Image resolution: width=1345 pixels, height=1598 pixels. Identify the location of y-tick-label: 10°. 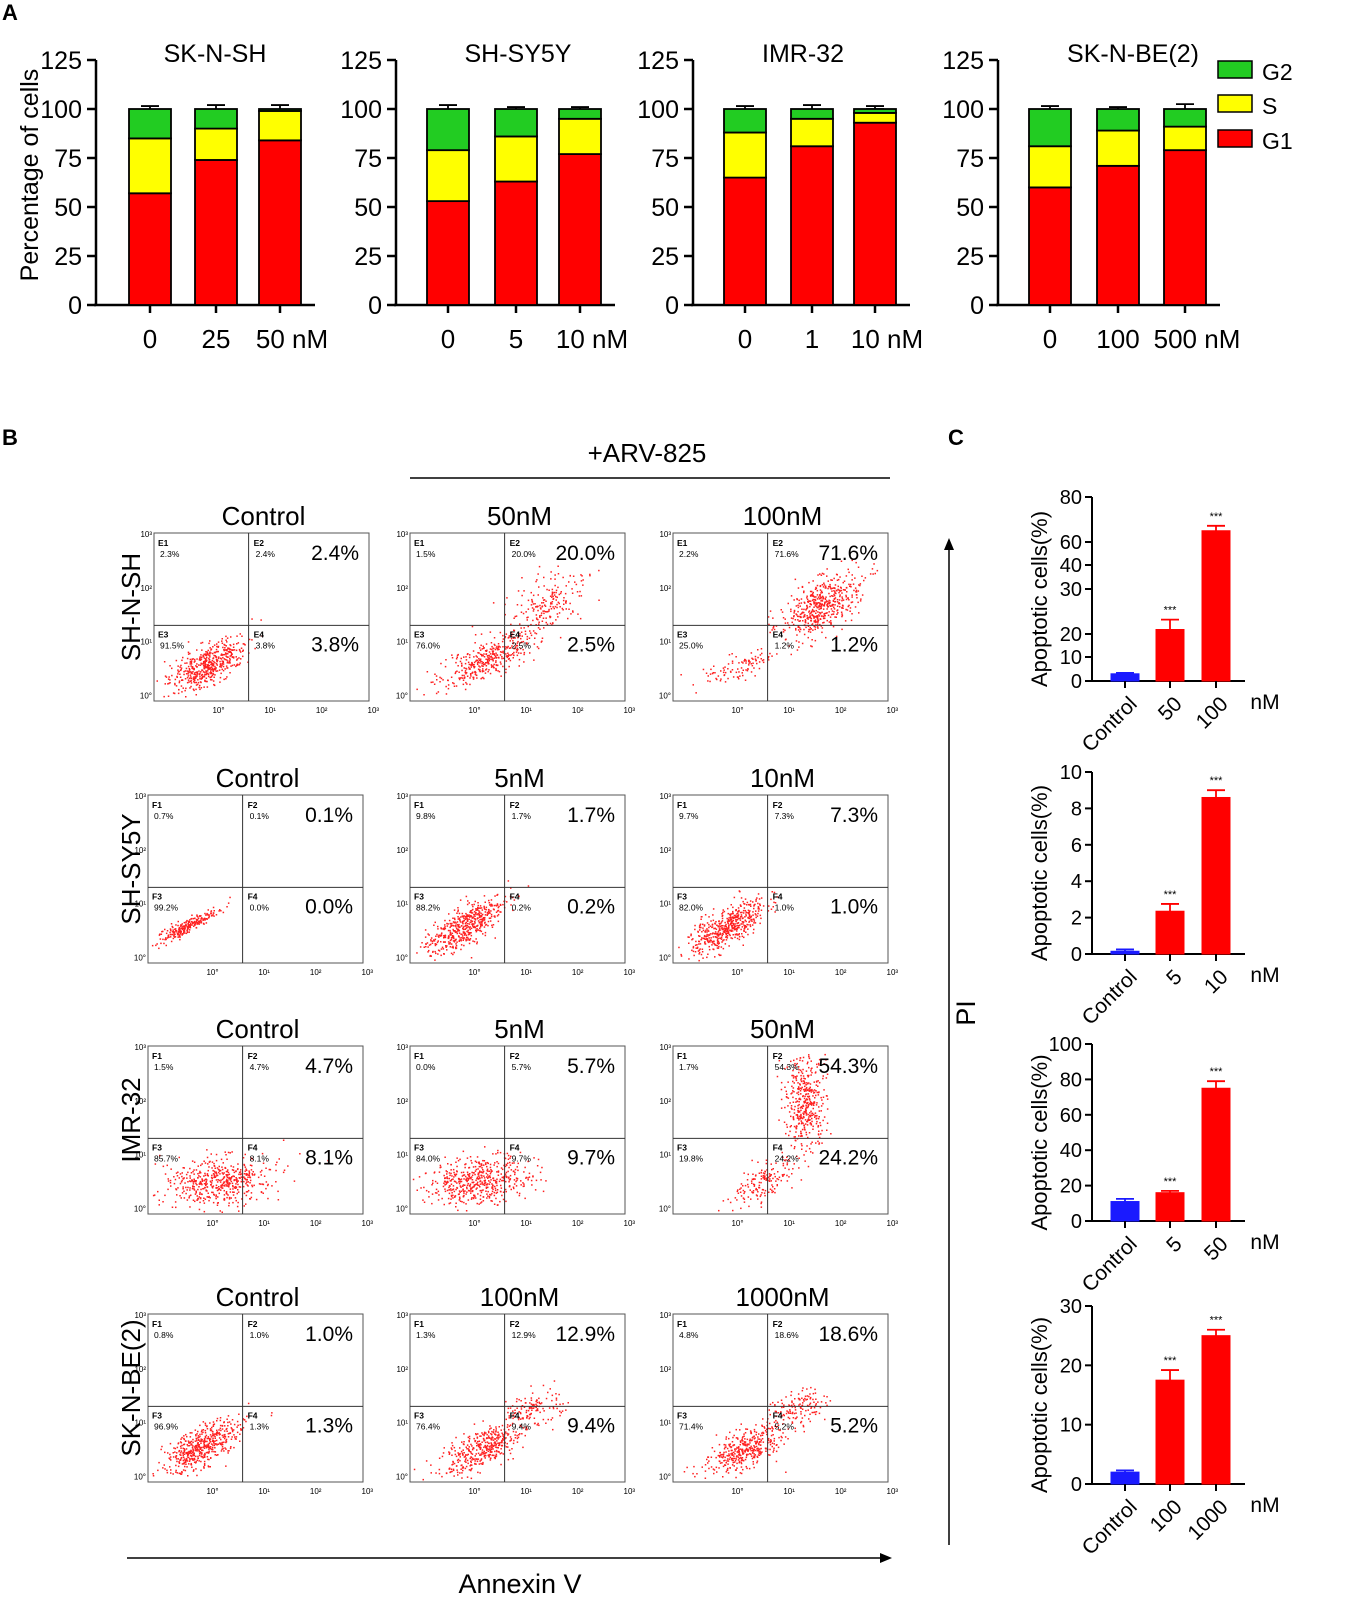
(140, 957).